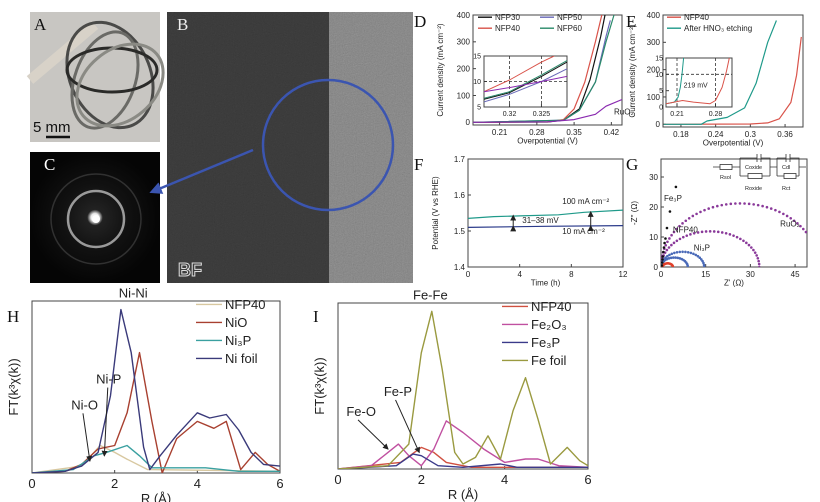  I want to click on panel-g-x-tick-label: 15, so click(705, 274).